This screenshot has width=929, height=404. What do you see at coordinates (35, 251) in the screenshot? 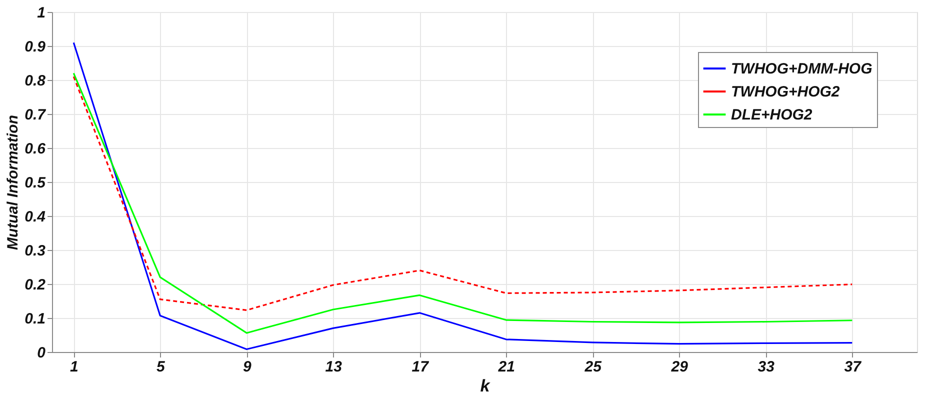
I see `y-tick-label: 0.3` at bounding box center [35, 251].